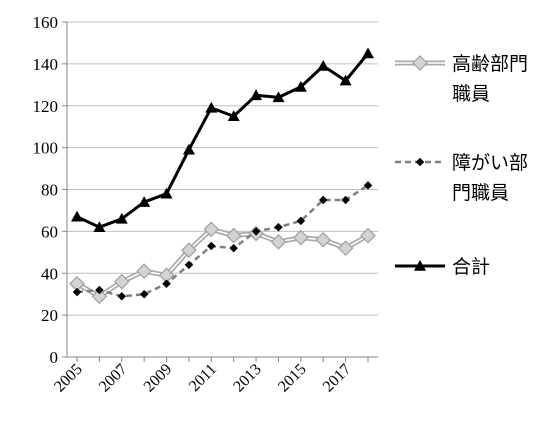  Describe the element at coordinates (337, 378) in the screenshot. I see `x-tick-label: 2017` at that location.